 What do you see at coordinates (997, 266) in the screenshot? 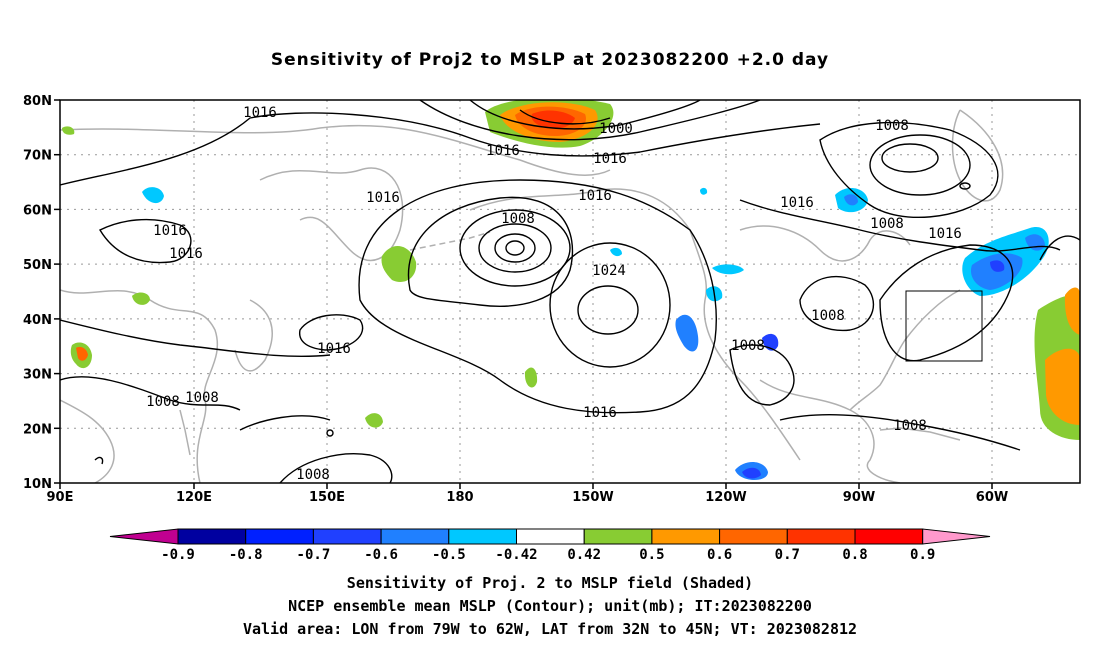
I see `shade-darkblue-newfoundland` at bounding box center [997, 266].